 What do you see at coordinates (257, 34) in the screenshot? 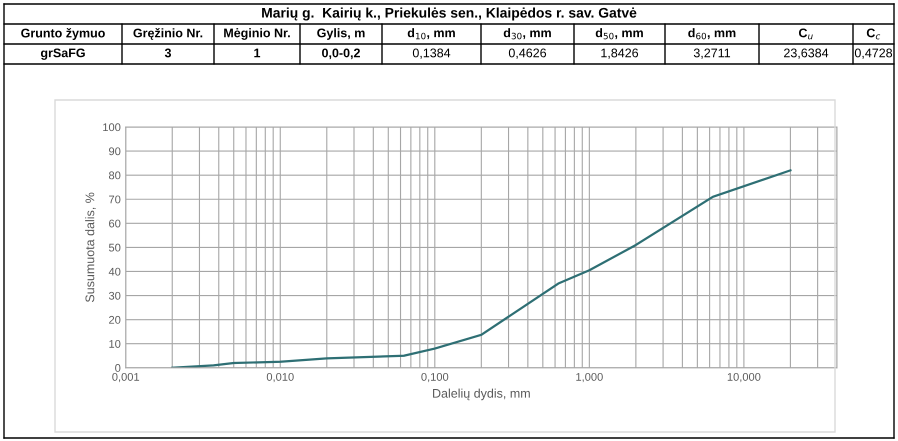
I see `text: Mėginio Nr.` at bounding box center [257, 34].